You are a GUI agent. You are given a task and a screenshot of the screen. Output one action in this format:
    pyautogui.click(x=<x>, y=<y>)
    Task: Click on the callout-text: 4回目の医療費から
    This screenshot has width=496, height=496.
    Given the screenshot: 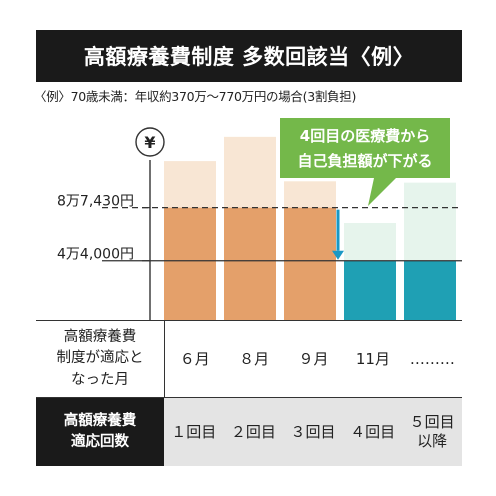 What is the action you would take?
    pyautogui.click(x=365, y=136)
    